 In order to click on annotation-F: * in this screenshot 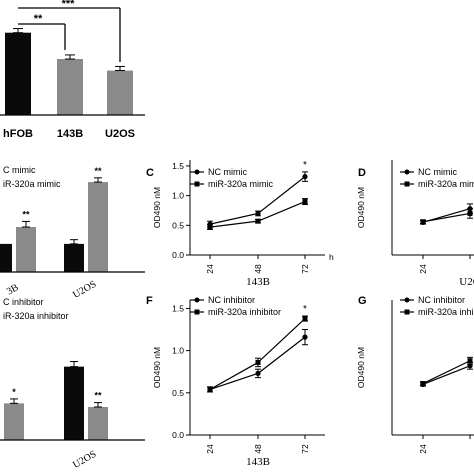, I will do `click(305, 309)`.